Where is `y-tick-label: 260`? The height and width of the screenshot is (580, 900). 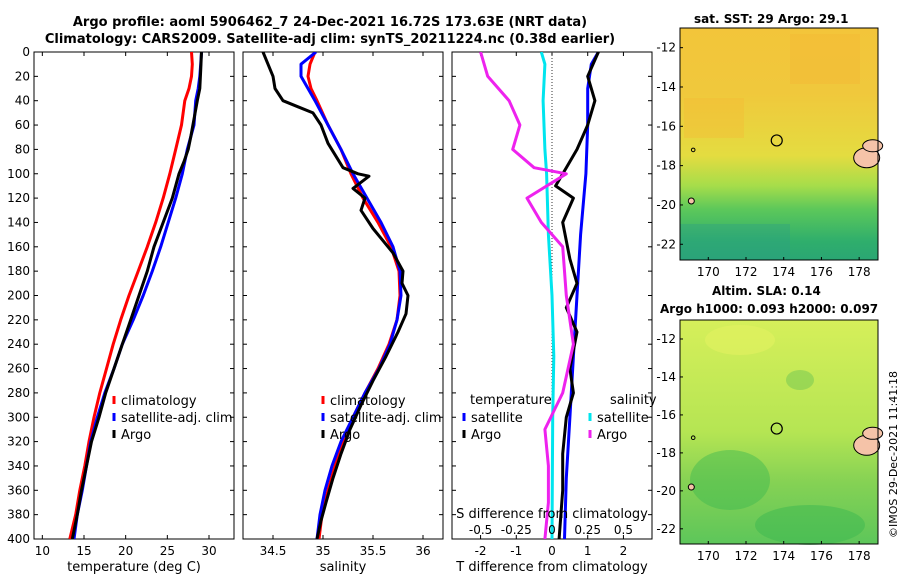
y-tick-label: 260 is located at coordinates (18, 369).